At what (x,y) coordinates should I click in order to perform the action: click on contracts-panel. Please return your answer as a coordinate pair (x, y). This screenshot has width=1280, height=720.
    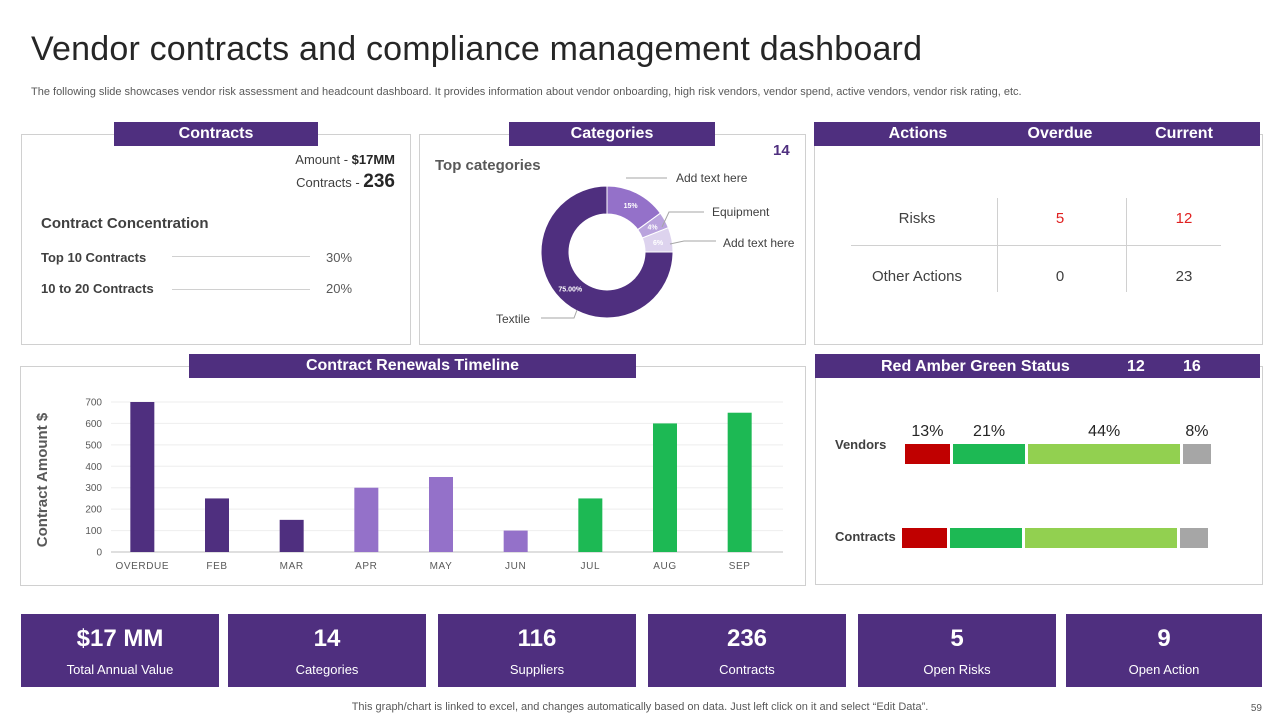
    Looking at the image, I should click on (216, 239).